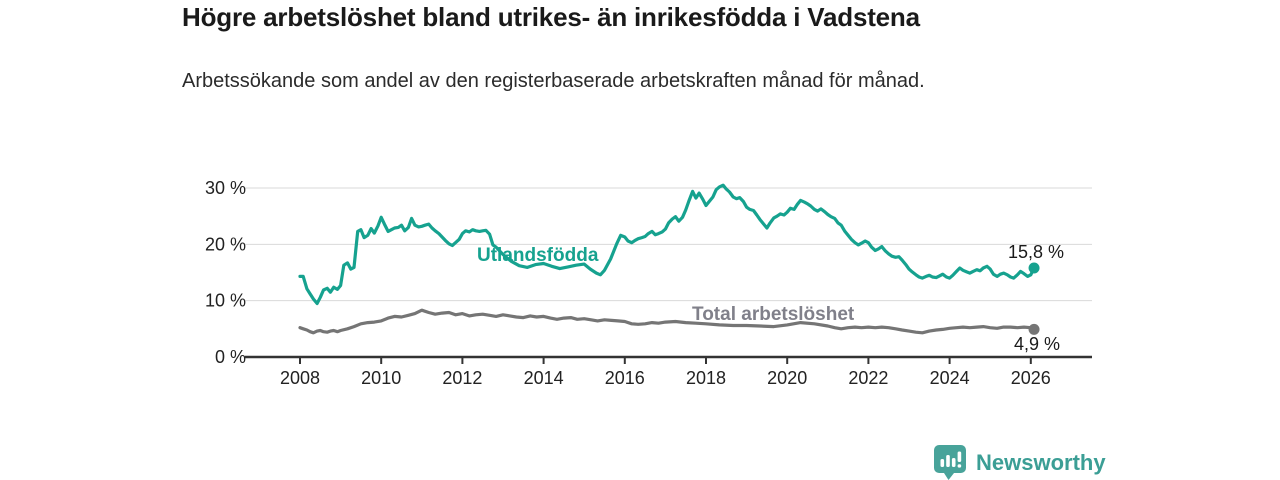  Describe the element at coordinates (950, 462) in the screenshot. I see `newsworthy-bar-chart-bubble-icon` at that location.